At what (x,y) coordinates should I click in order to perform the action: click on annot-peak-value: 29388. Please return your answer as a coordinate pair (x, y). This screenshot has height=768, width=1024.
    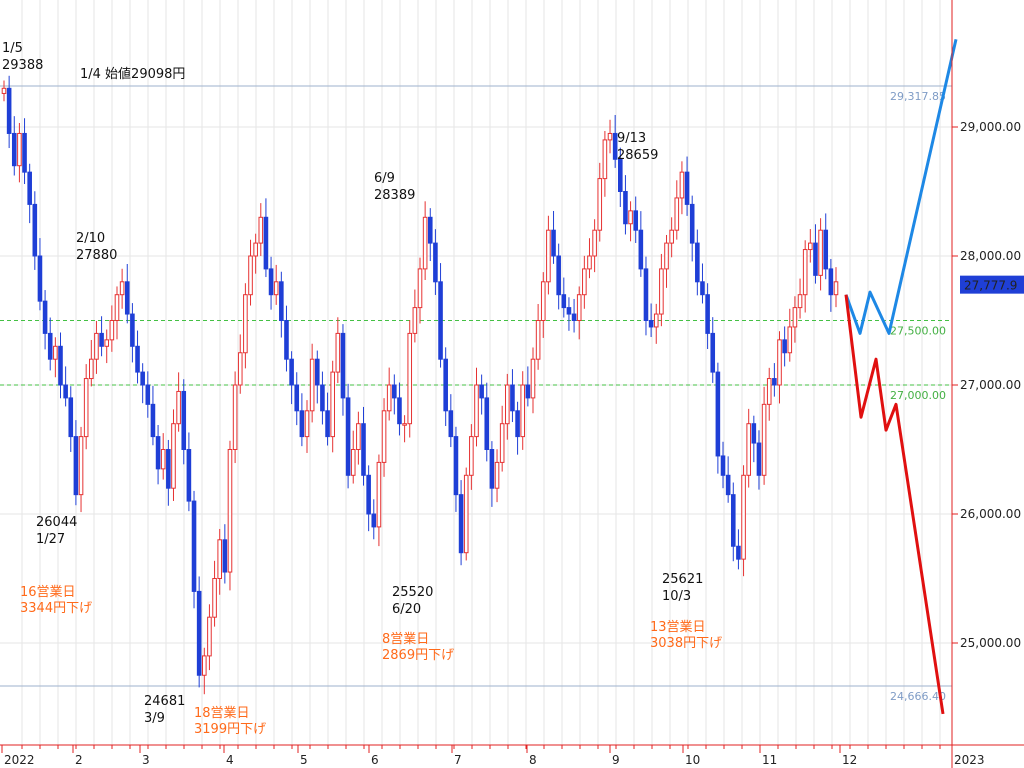
    Looking at the image, I should click on (22, 65).